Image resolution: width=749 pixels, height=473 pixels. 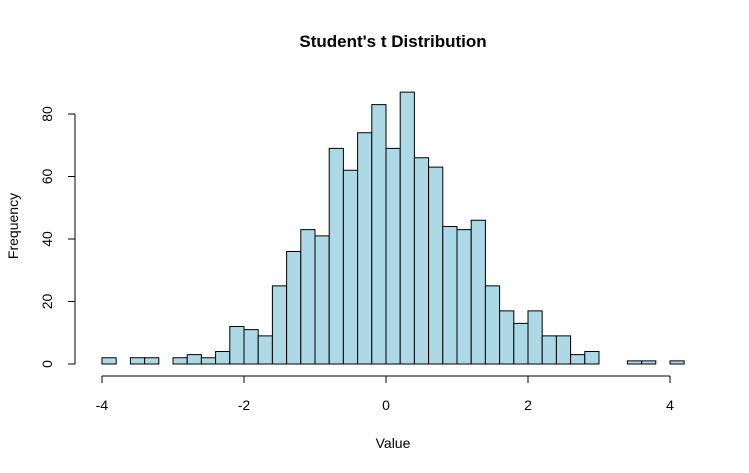 What do you see at coordinates (13, 226) in the screenshot?
I see `y-axis-label: Frequency` at bounding box center [13, 226].